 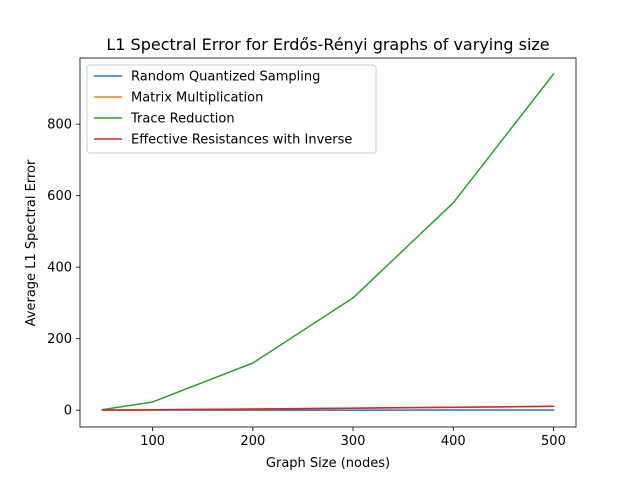 I want to click on series-line-effective-resistances-with-inverse, so click(x=328, y=408).